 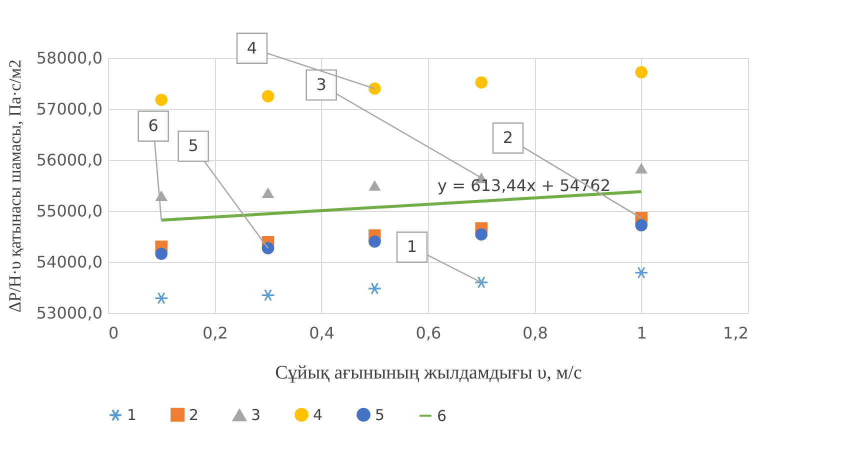 I want to click on x-tick-label: 0, so click(x=113, y=333).